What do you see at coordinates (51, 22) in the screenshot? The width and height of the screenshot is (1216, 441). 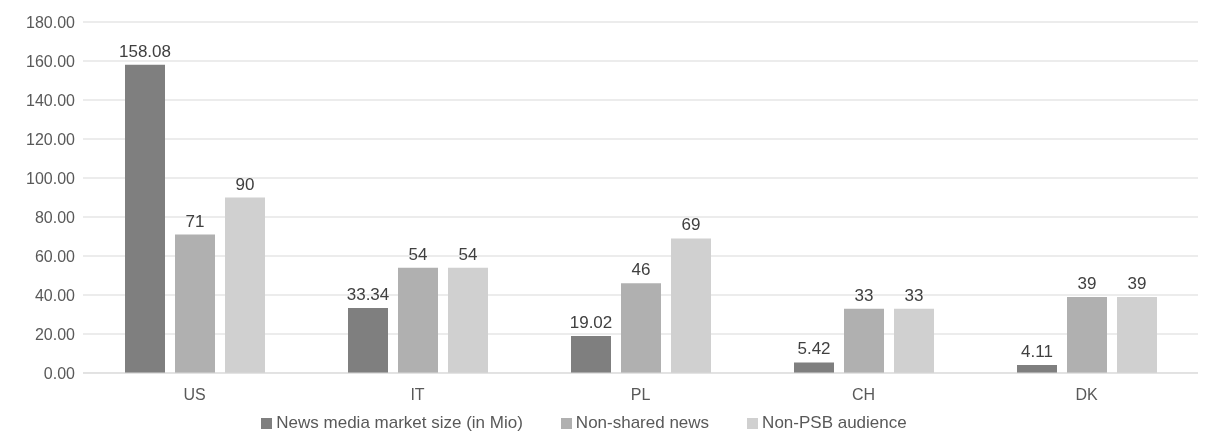 I see `y-tick-label: 180.00` at bounding box center [51, 22].